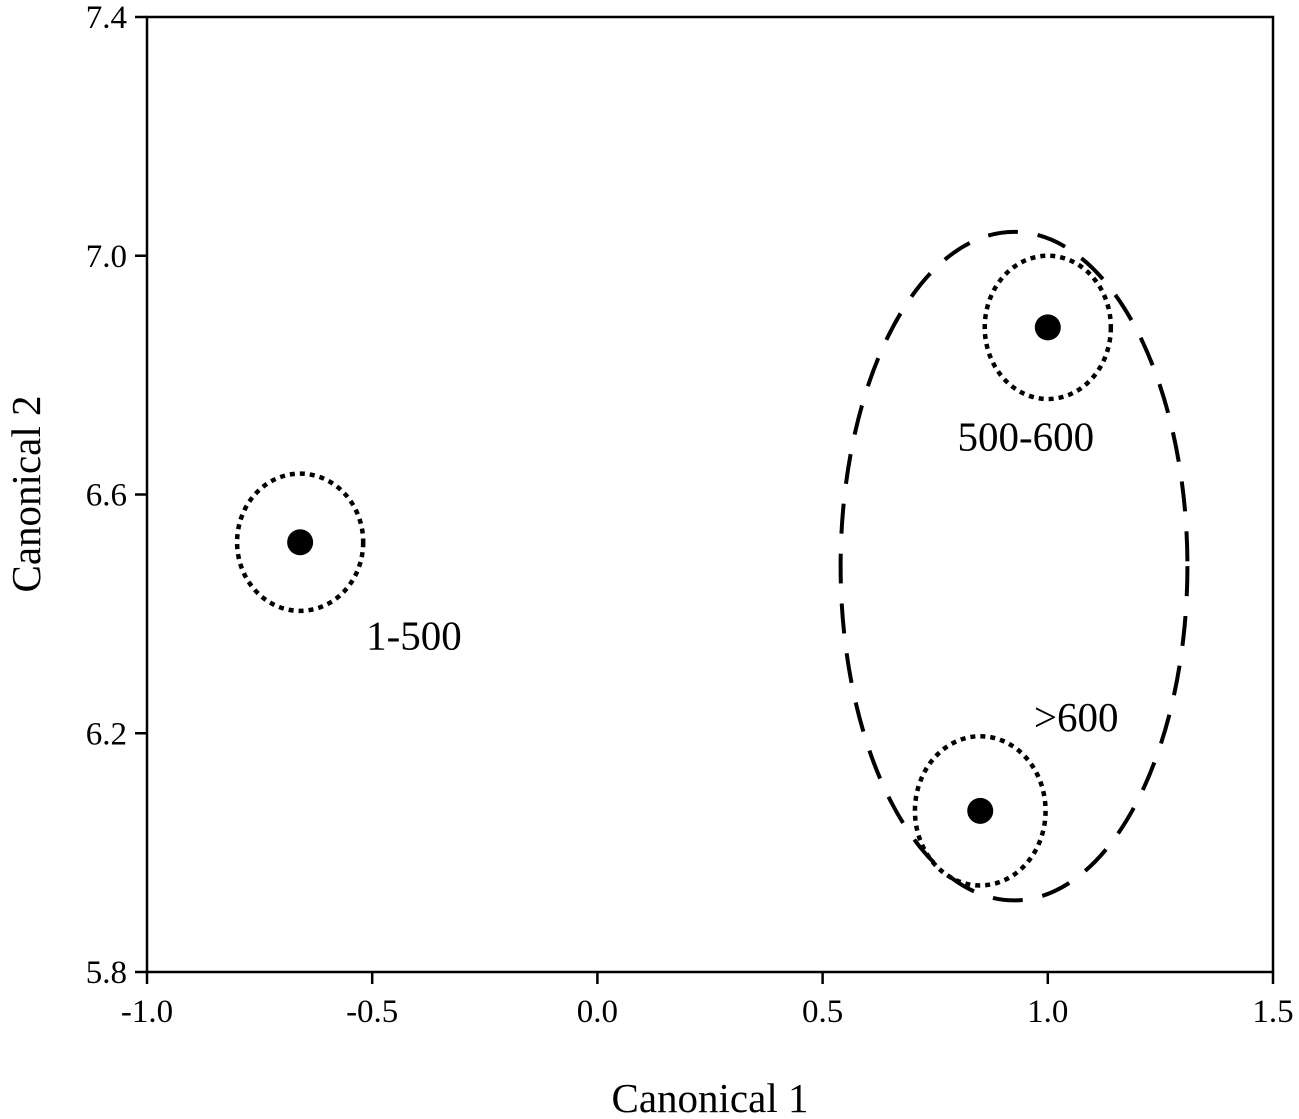 The width and height of the screenshot is (1299, 1119). What do you see at coordinates (1076, 717) in the screenshot?
I see `group-label: >600` at bounding box center [1076, 717].